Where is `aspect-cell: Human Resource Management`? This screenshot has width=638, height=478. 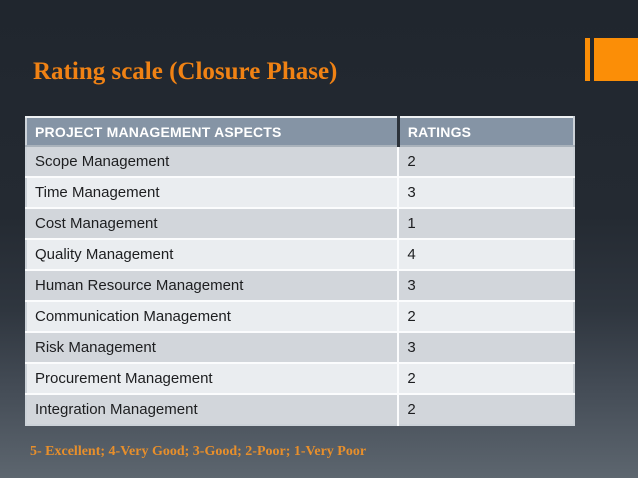
aspect-cell: Human Resource Management is located at coordinates (213, 285).